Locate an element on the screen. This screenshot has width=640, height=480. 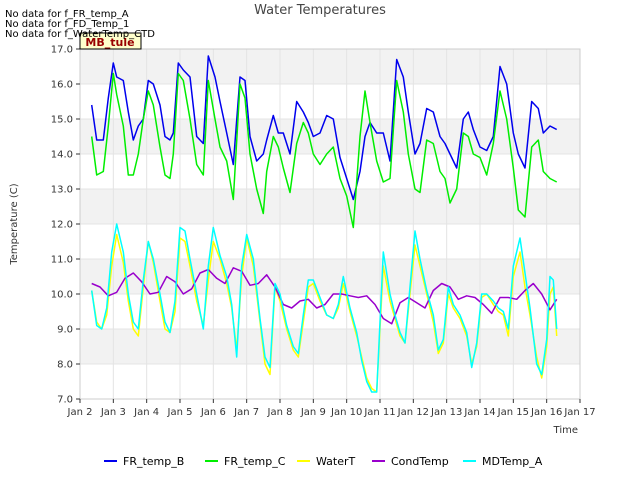
x-tick-label: Jan 3 is located at coordinates (113, 412).